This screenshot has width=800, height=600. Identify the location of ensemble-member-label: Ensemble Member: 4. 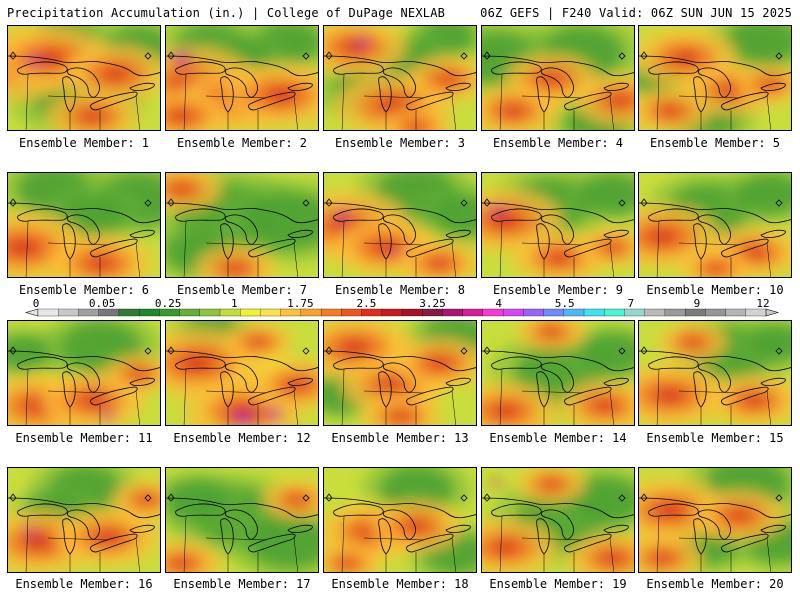
(558, 143).